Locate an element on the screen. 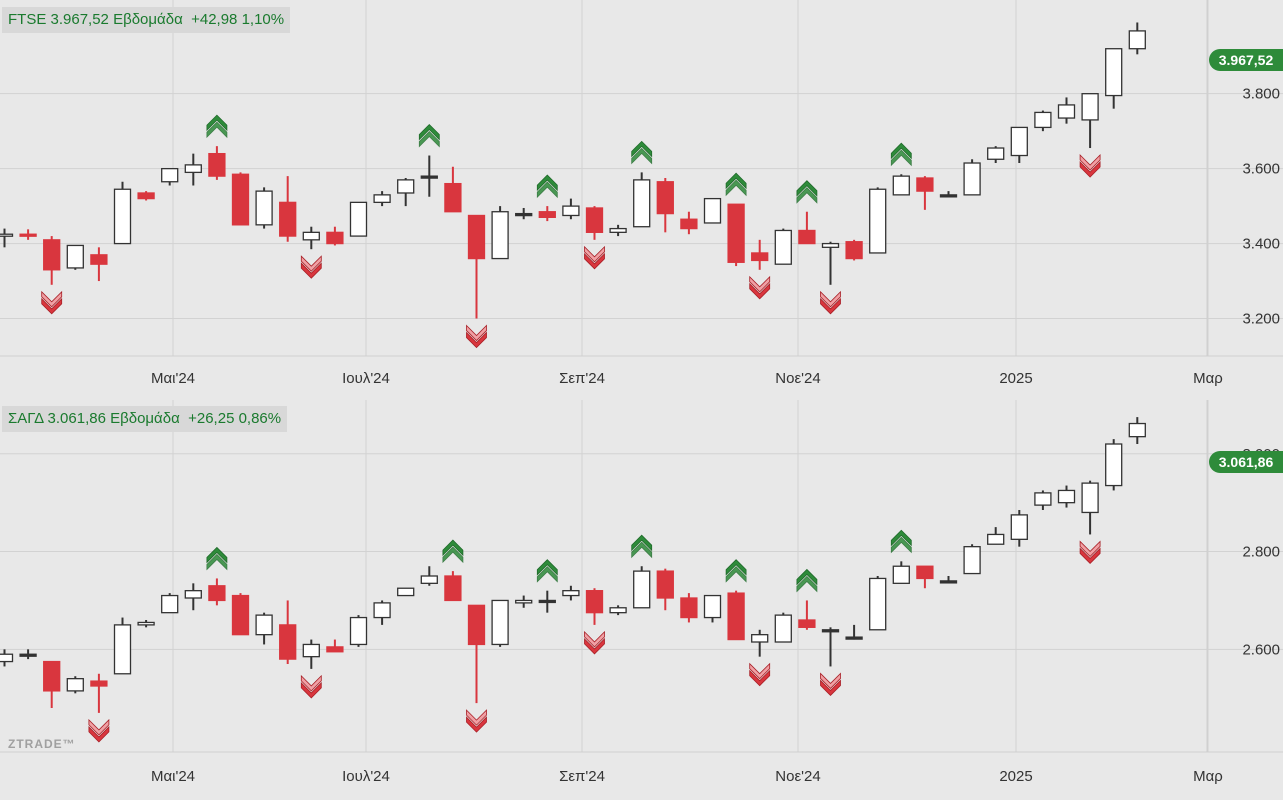 The image size is (1283, 800). y-tick-label: 3.800 is located at coordinates (1261, 94).